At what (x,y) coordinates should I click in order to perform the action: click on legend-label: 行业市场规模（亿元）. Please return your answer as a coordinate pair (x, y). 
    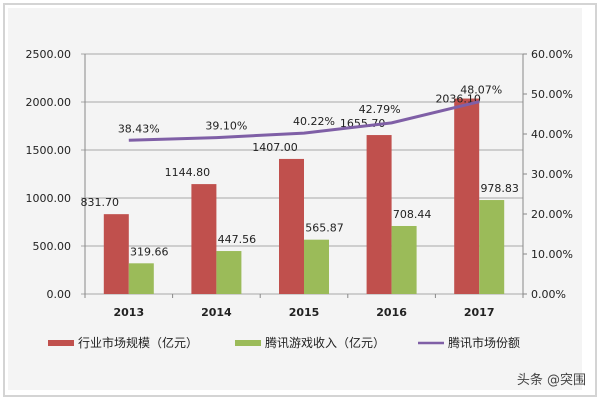
    Looking at the image, I should click on (138, 342).